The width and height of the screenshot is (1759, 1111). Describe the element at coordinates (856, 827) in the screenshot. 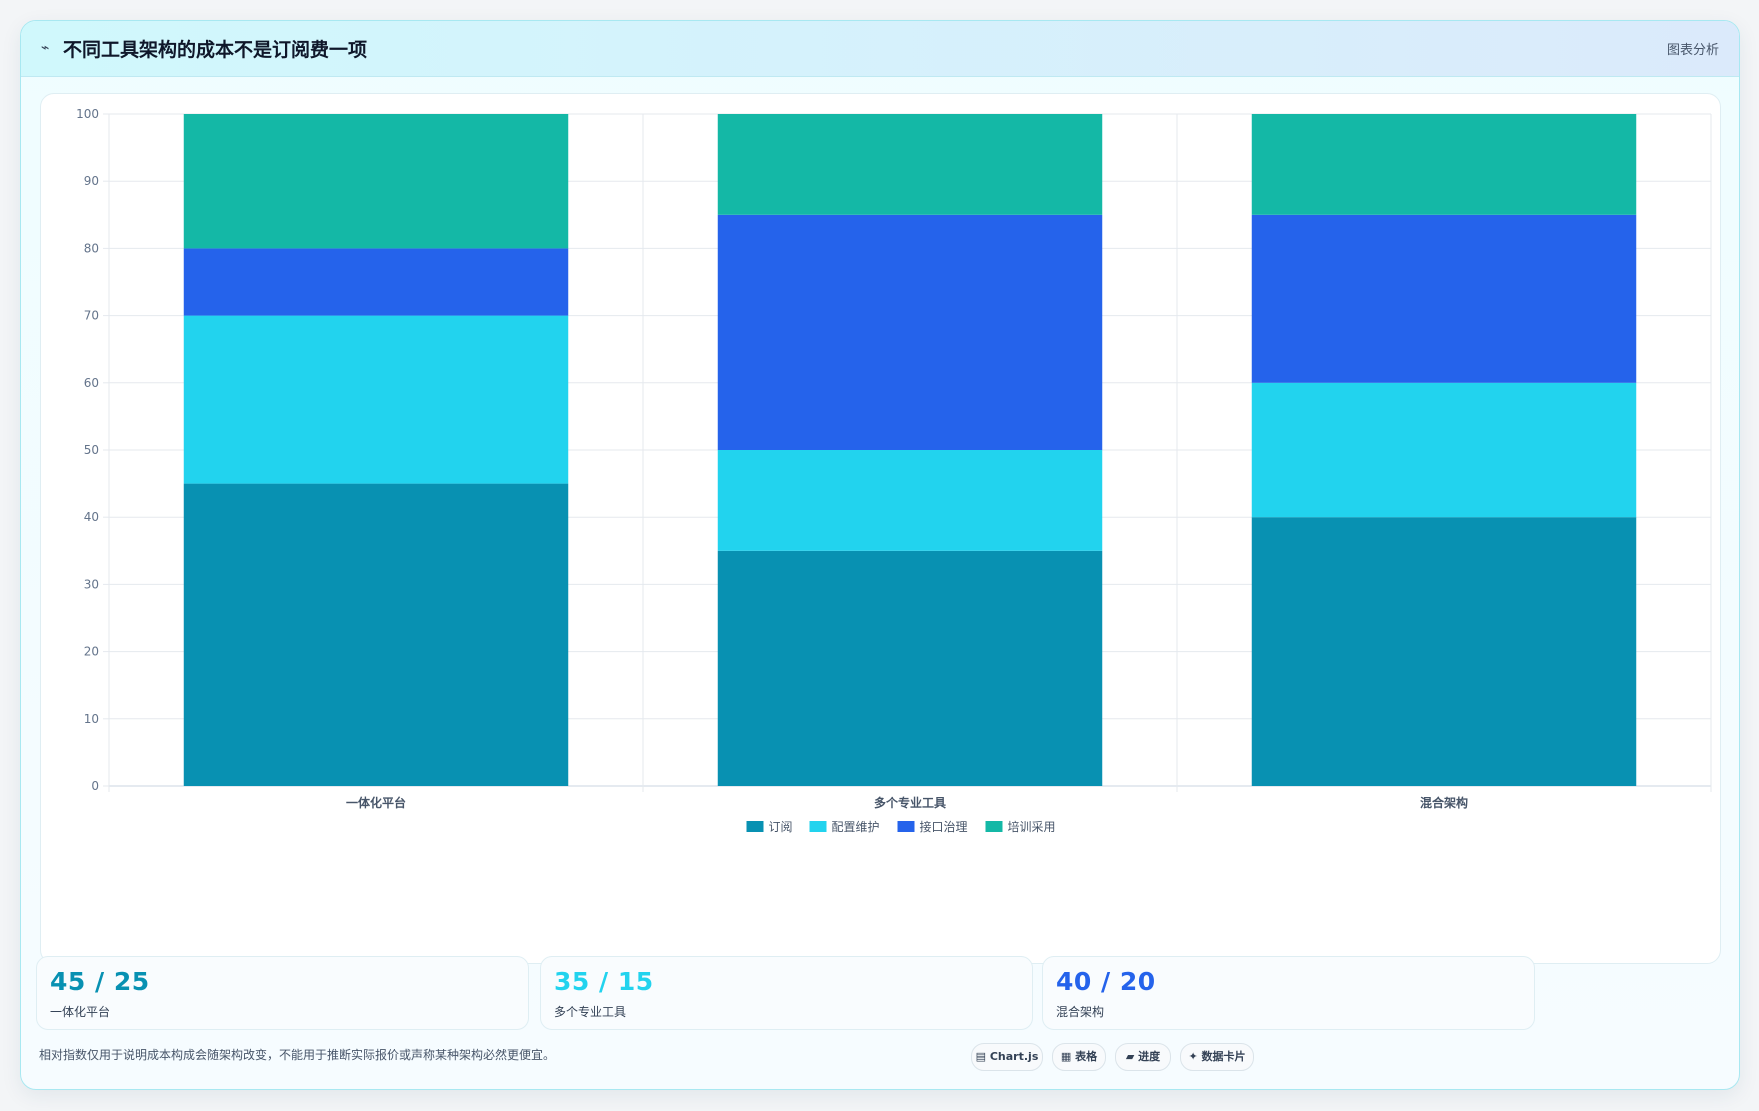

I see `legend-label: 配置维护` at that location.